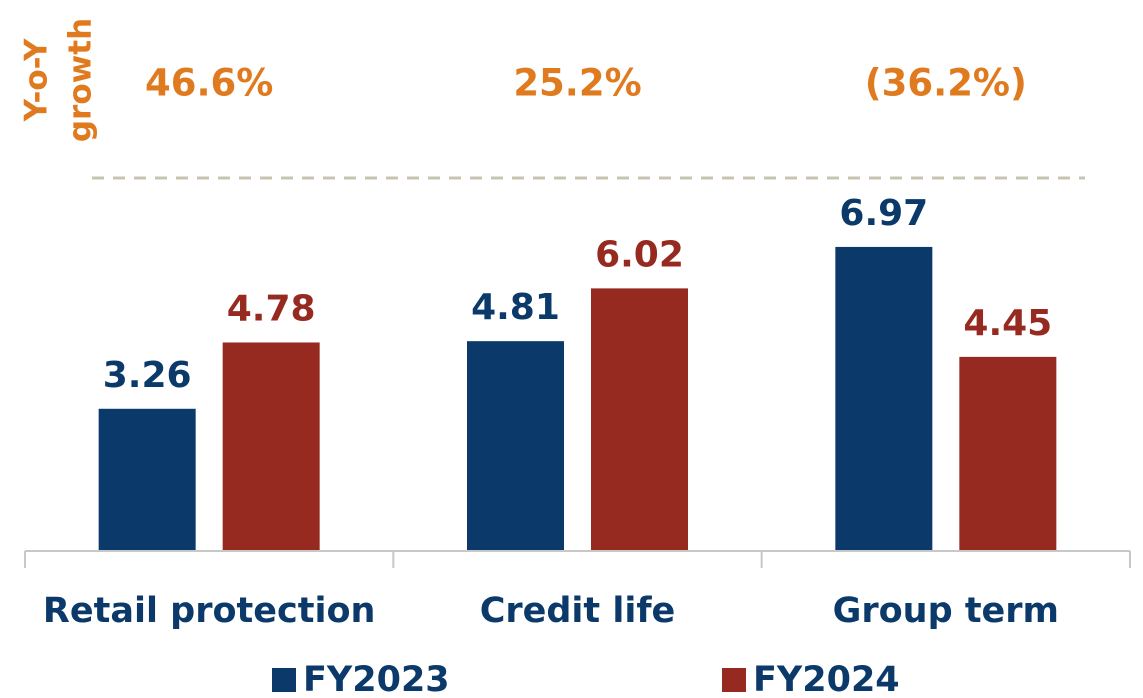 Image resolution: width=1143 pixels, height=698 pixels. I want to click on data-label: 3.26, so click(147, 375).